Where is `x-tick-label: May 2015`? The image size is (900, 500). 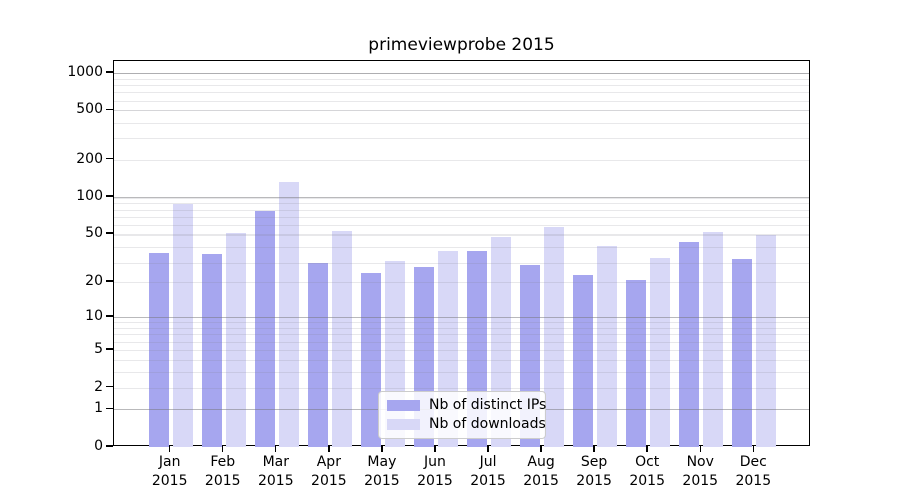
x-tick-label: May 2015 is located at coordinates (382, 471).